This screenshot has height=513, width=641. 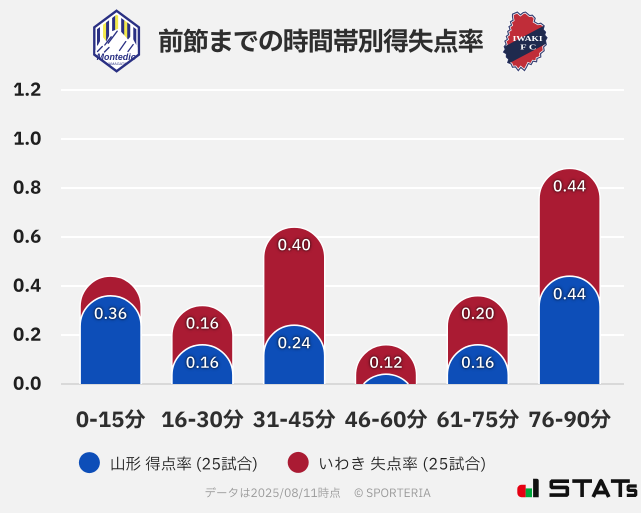 What do you see at coordinates (117, 57) in the screenshot?
I see `svg-text: Montedio` at bounding box center [117, 57].